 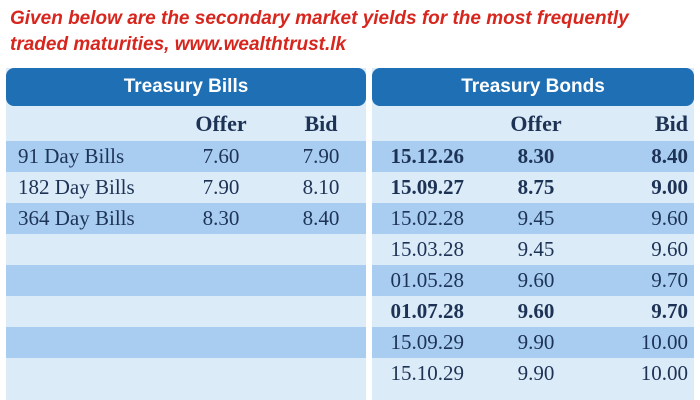 I want to click on bond-date: 15.12.26, so click(x=427, y=156).